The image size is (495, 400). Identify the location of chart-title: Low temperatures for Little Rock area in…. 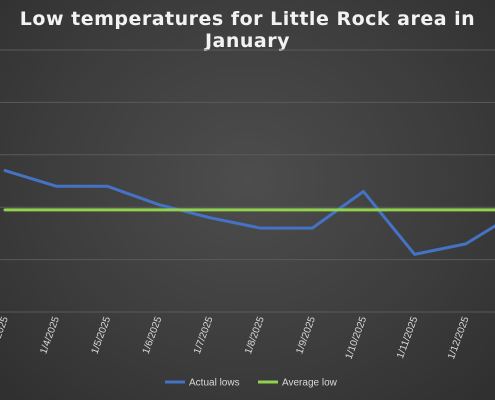
(247, 30).